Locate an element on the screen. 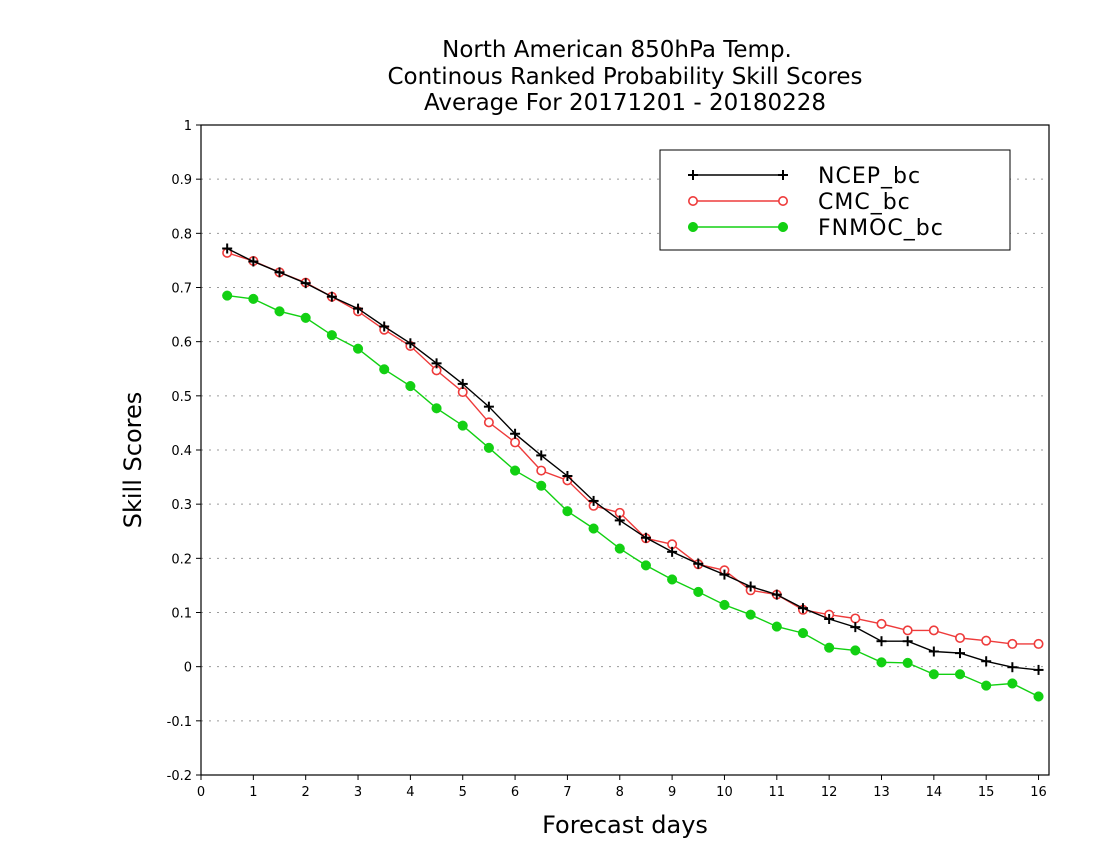  title-line-3: Average For 20171201 - 20180228 is located at coordinates (625, 103).